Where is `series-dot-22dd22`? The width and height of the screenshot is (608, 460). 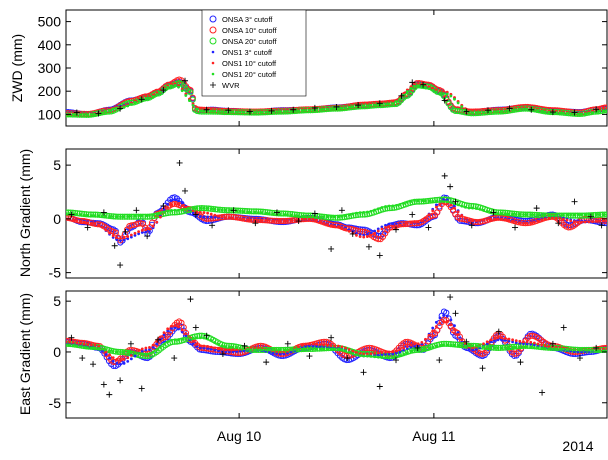
series-dot-22dd22 is located at coordinates (336, 209).